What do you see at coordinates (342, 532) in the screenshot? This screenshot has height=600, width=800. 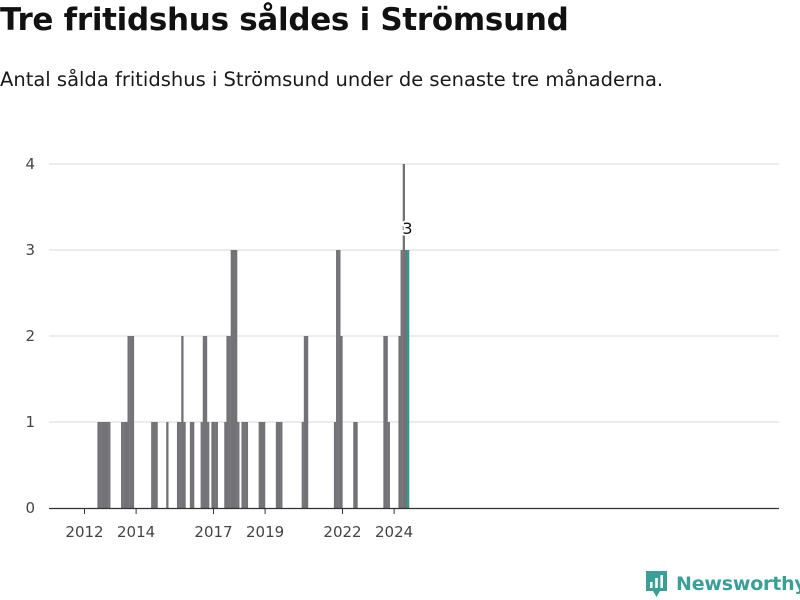 I see `x-tick-label: 2022` at bounding box center [342, 532].